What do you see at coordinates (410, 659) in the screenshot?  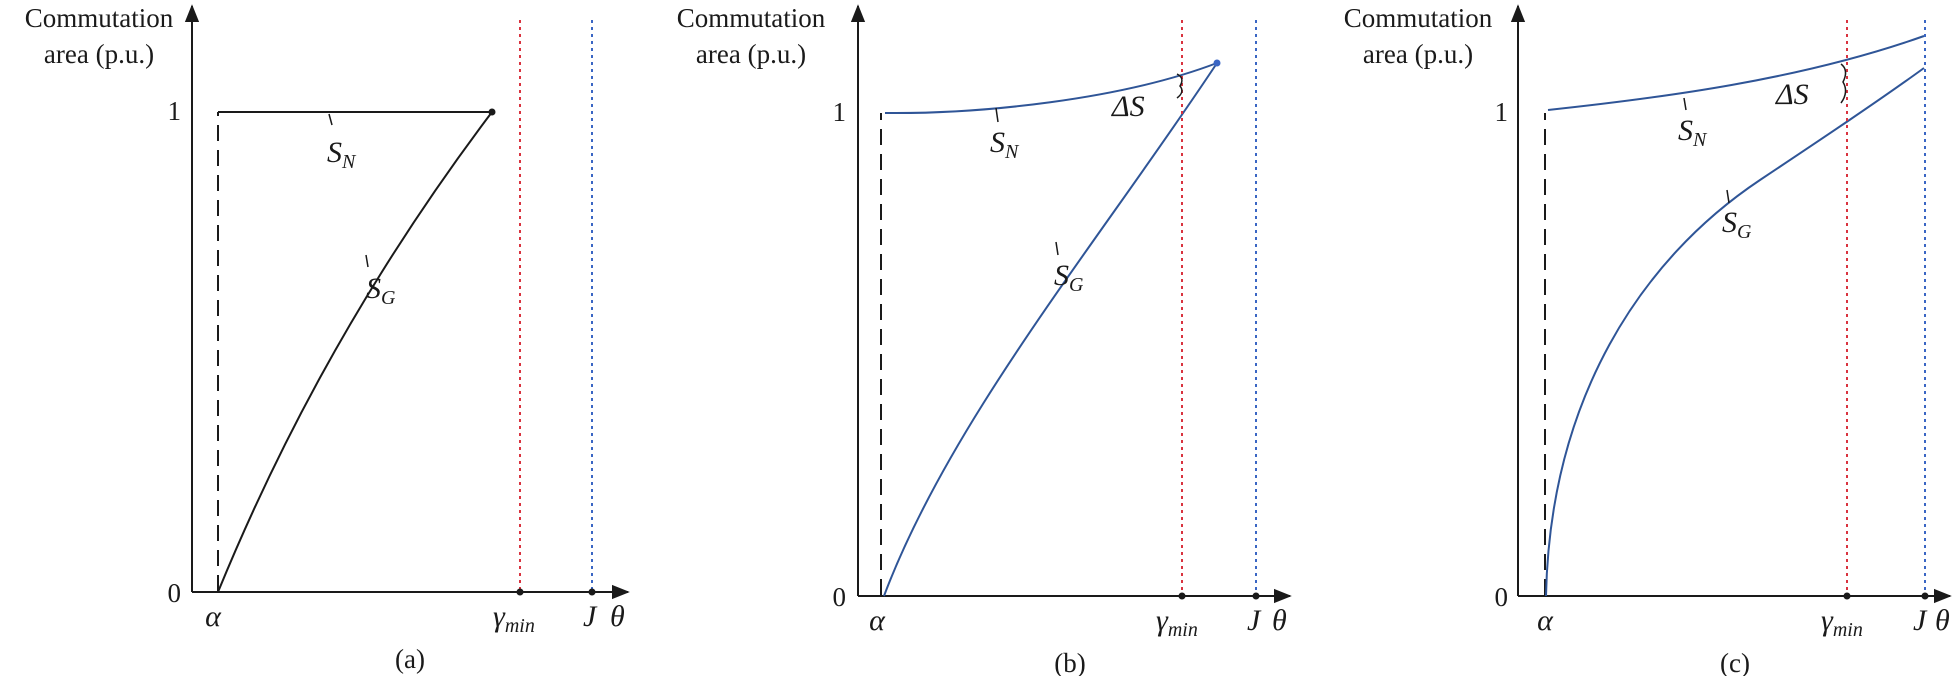 I see `caption-a: (a)` at bounding box center [410, 659].